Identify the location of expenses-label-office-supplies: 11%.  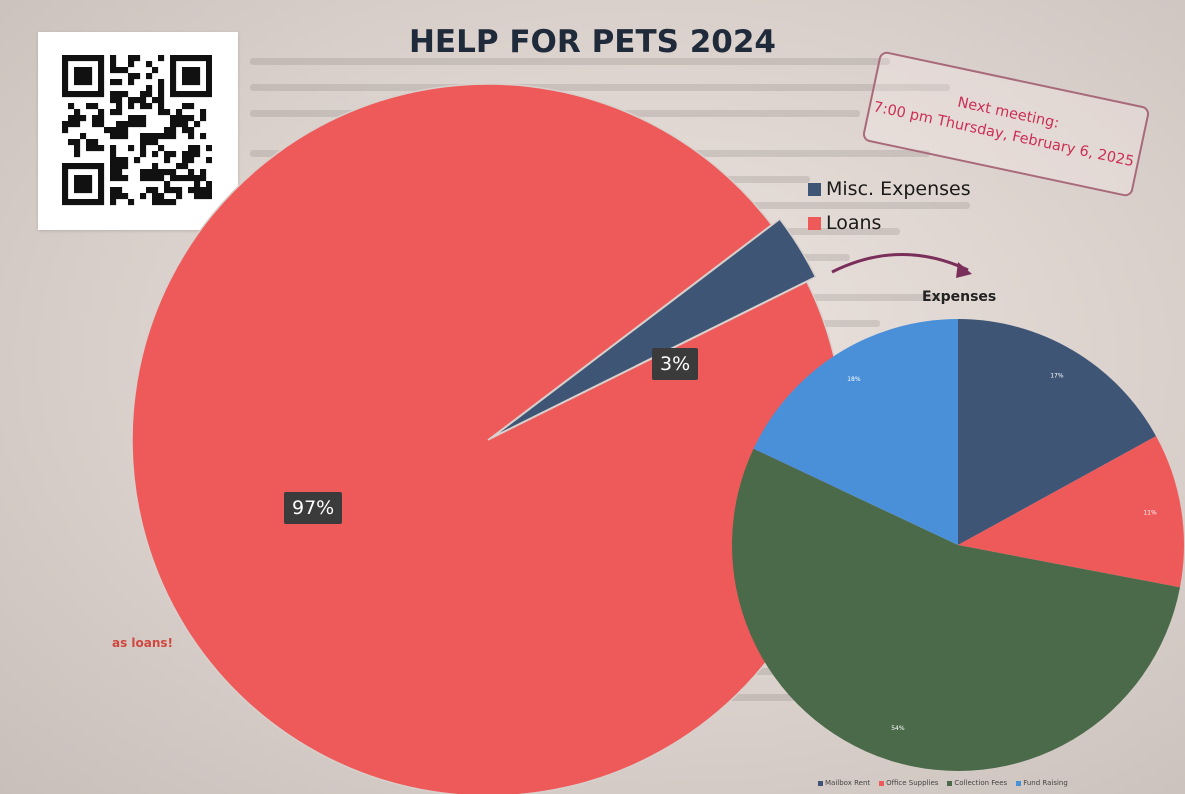
(1150, 513).